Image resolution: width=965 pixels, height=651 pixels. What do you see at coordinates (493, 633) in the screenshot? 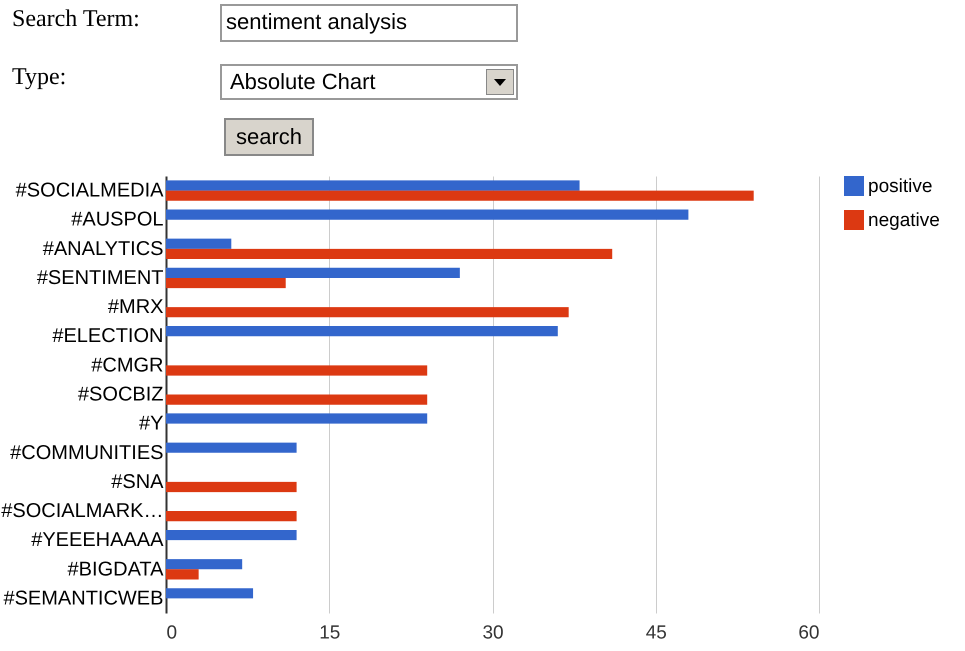
I see `x-tick-label: 30` at bounding box center [493, 633].